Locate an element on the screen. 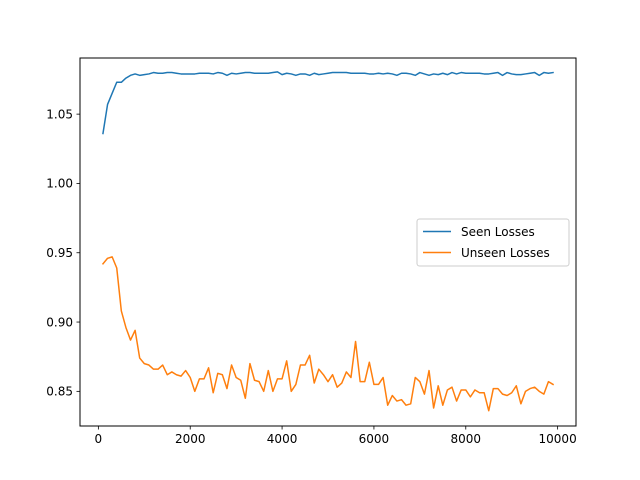  x-tick-label: 6000 is located at coordinates (374, 439).